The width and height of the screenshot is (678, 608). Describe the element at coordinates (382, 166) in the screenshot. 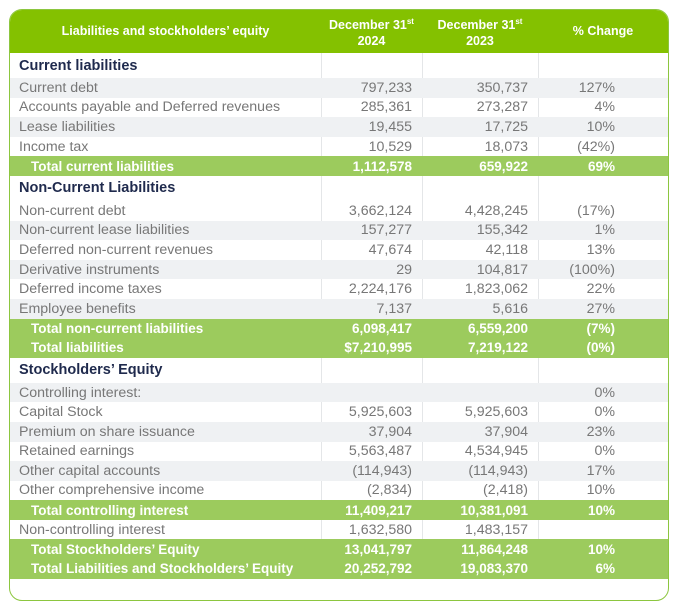

I see `value-2024: 1,112,578` at that location.